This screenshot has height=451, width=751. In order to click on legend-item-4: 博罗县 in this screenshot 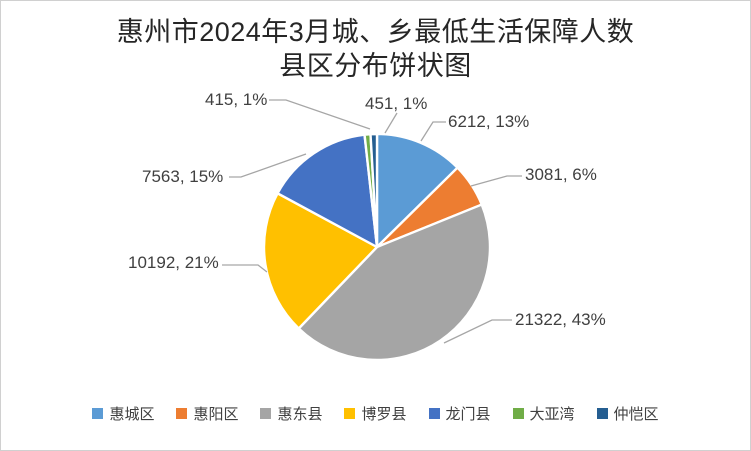, I will do `click(375, 413)`.